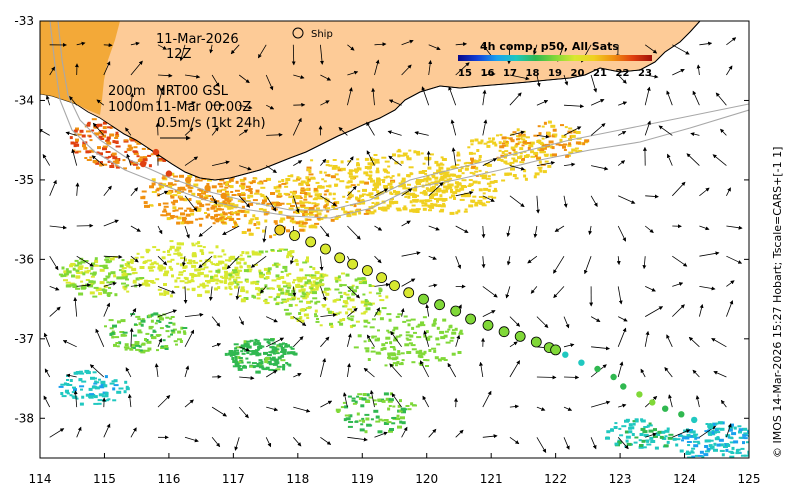 Image resolution: width=791 pixels, height=492 pixels. Describe the element at coordinates (600, 73) in the screenshot. I see `colorbar-tick-label: 21` at that location.